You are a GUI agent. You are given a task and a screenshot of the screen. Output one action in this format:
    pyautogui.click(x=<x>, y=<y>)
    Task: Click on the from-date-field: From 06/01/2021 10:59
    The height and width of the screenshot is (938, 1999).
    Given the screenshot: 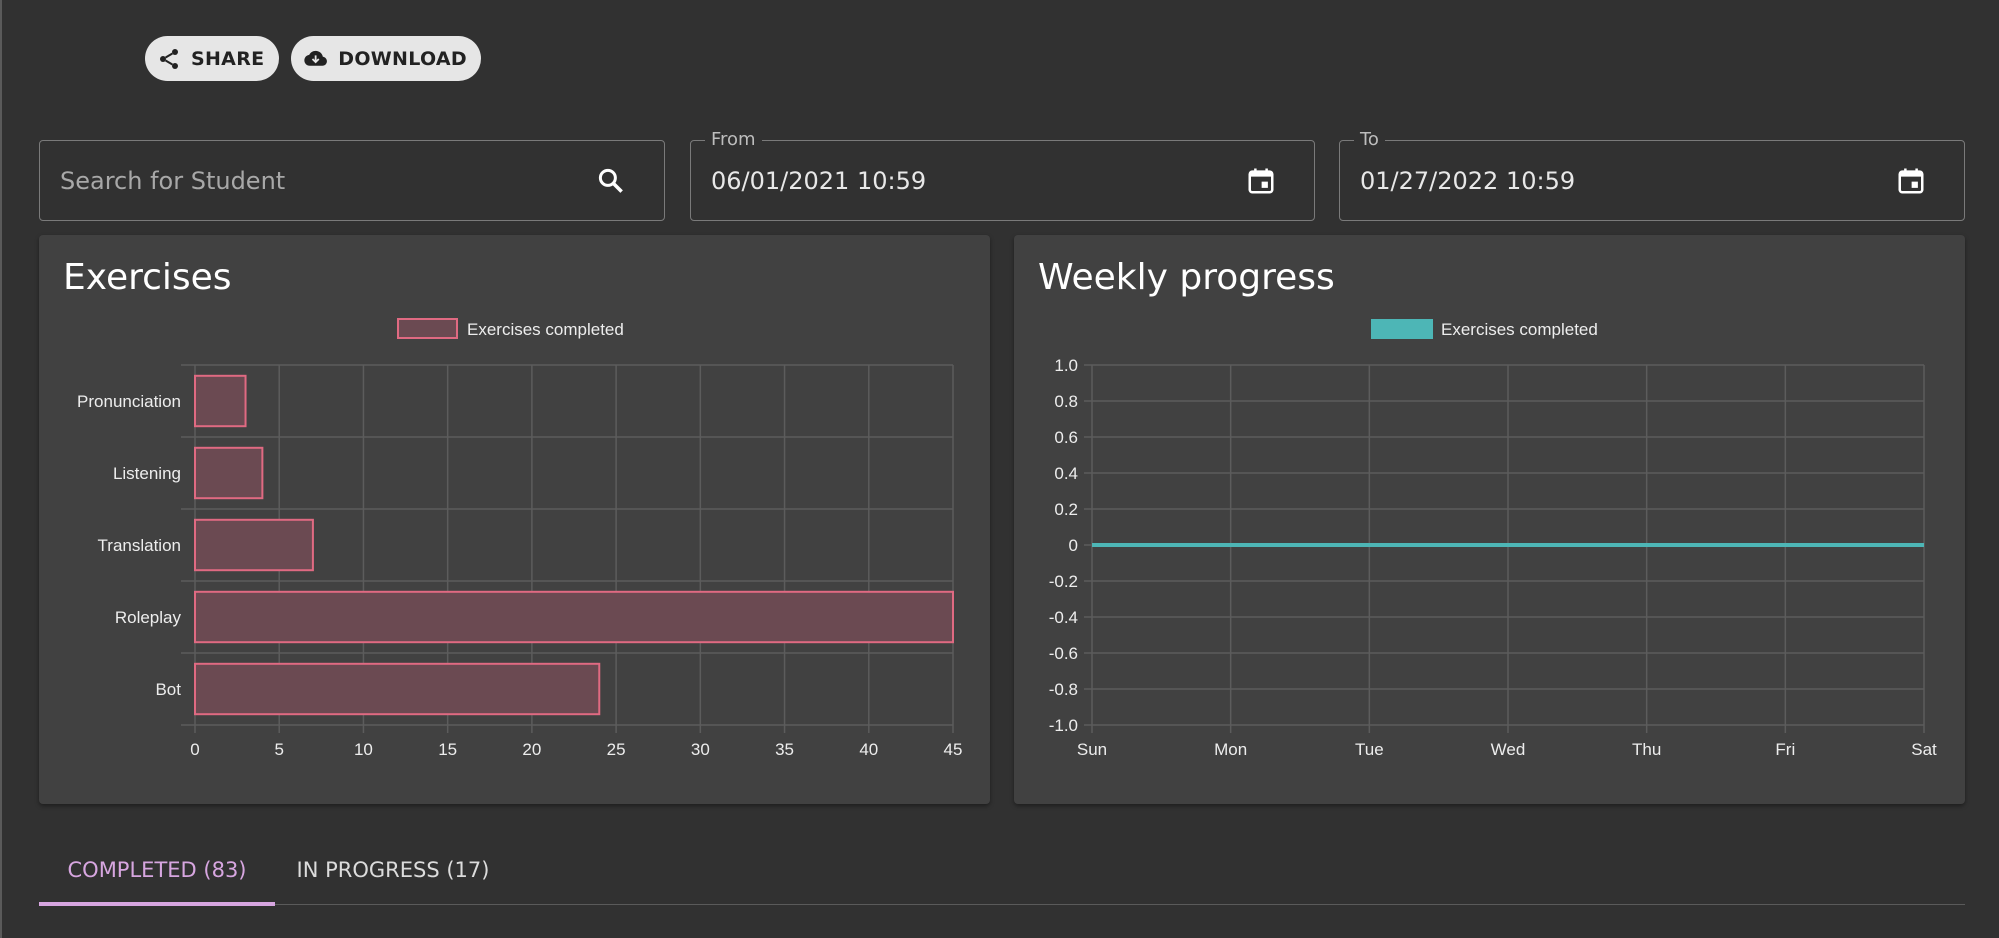 What is the action you would take?
    pyautogui.click(x=1002, y=175)
    